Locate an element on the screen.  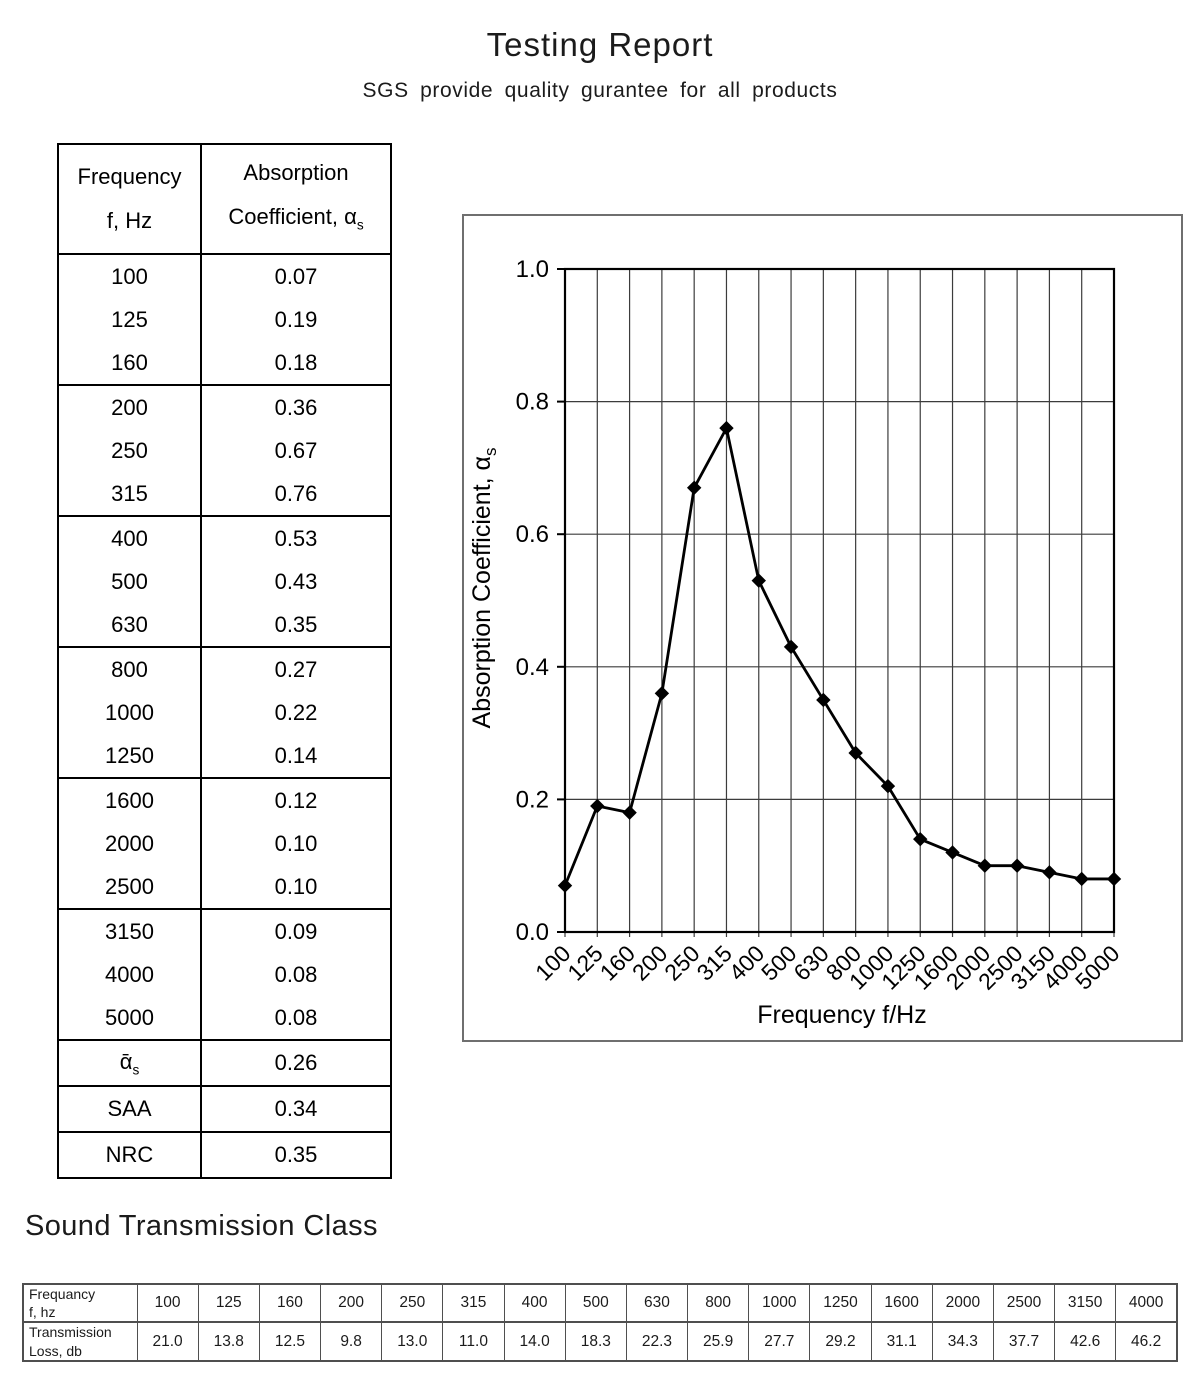
coefficient-cell: 0.12 is located at coordinates (296, 800).